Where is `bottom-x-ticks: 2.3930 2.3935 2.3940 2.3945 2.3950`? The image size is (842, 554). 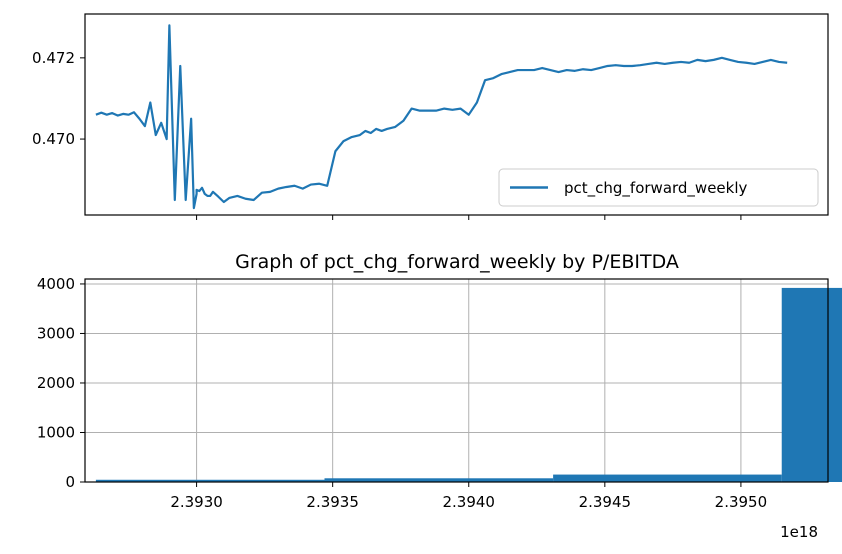
bottom-x-ticks: 2.3930 2.3935 2.3940 2.3945 2.3950 is located at coordinates (468, 496).